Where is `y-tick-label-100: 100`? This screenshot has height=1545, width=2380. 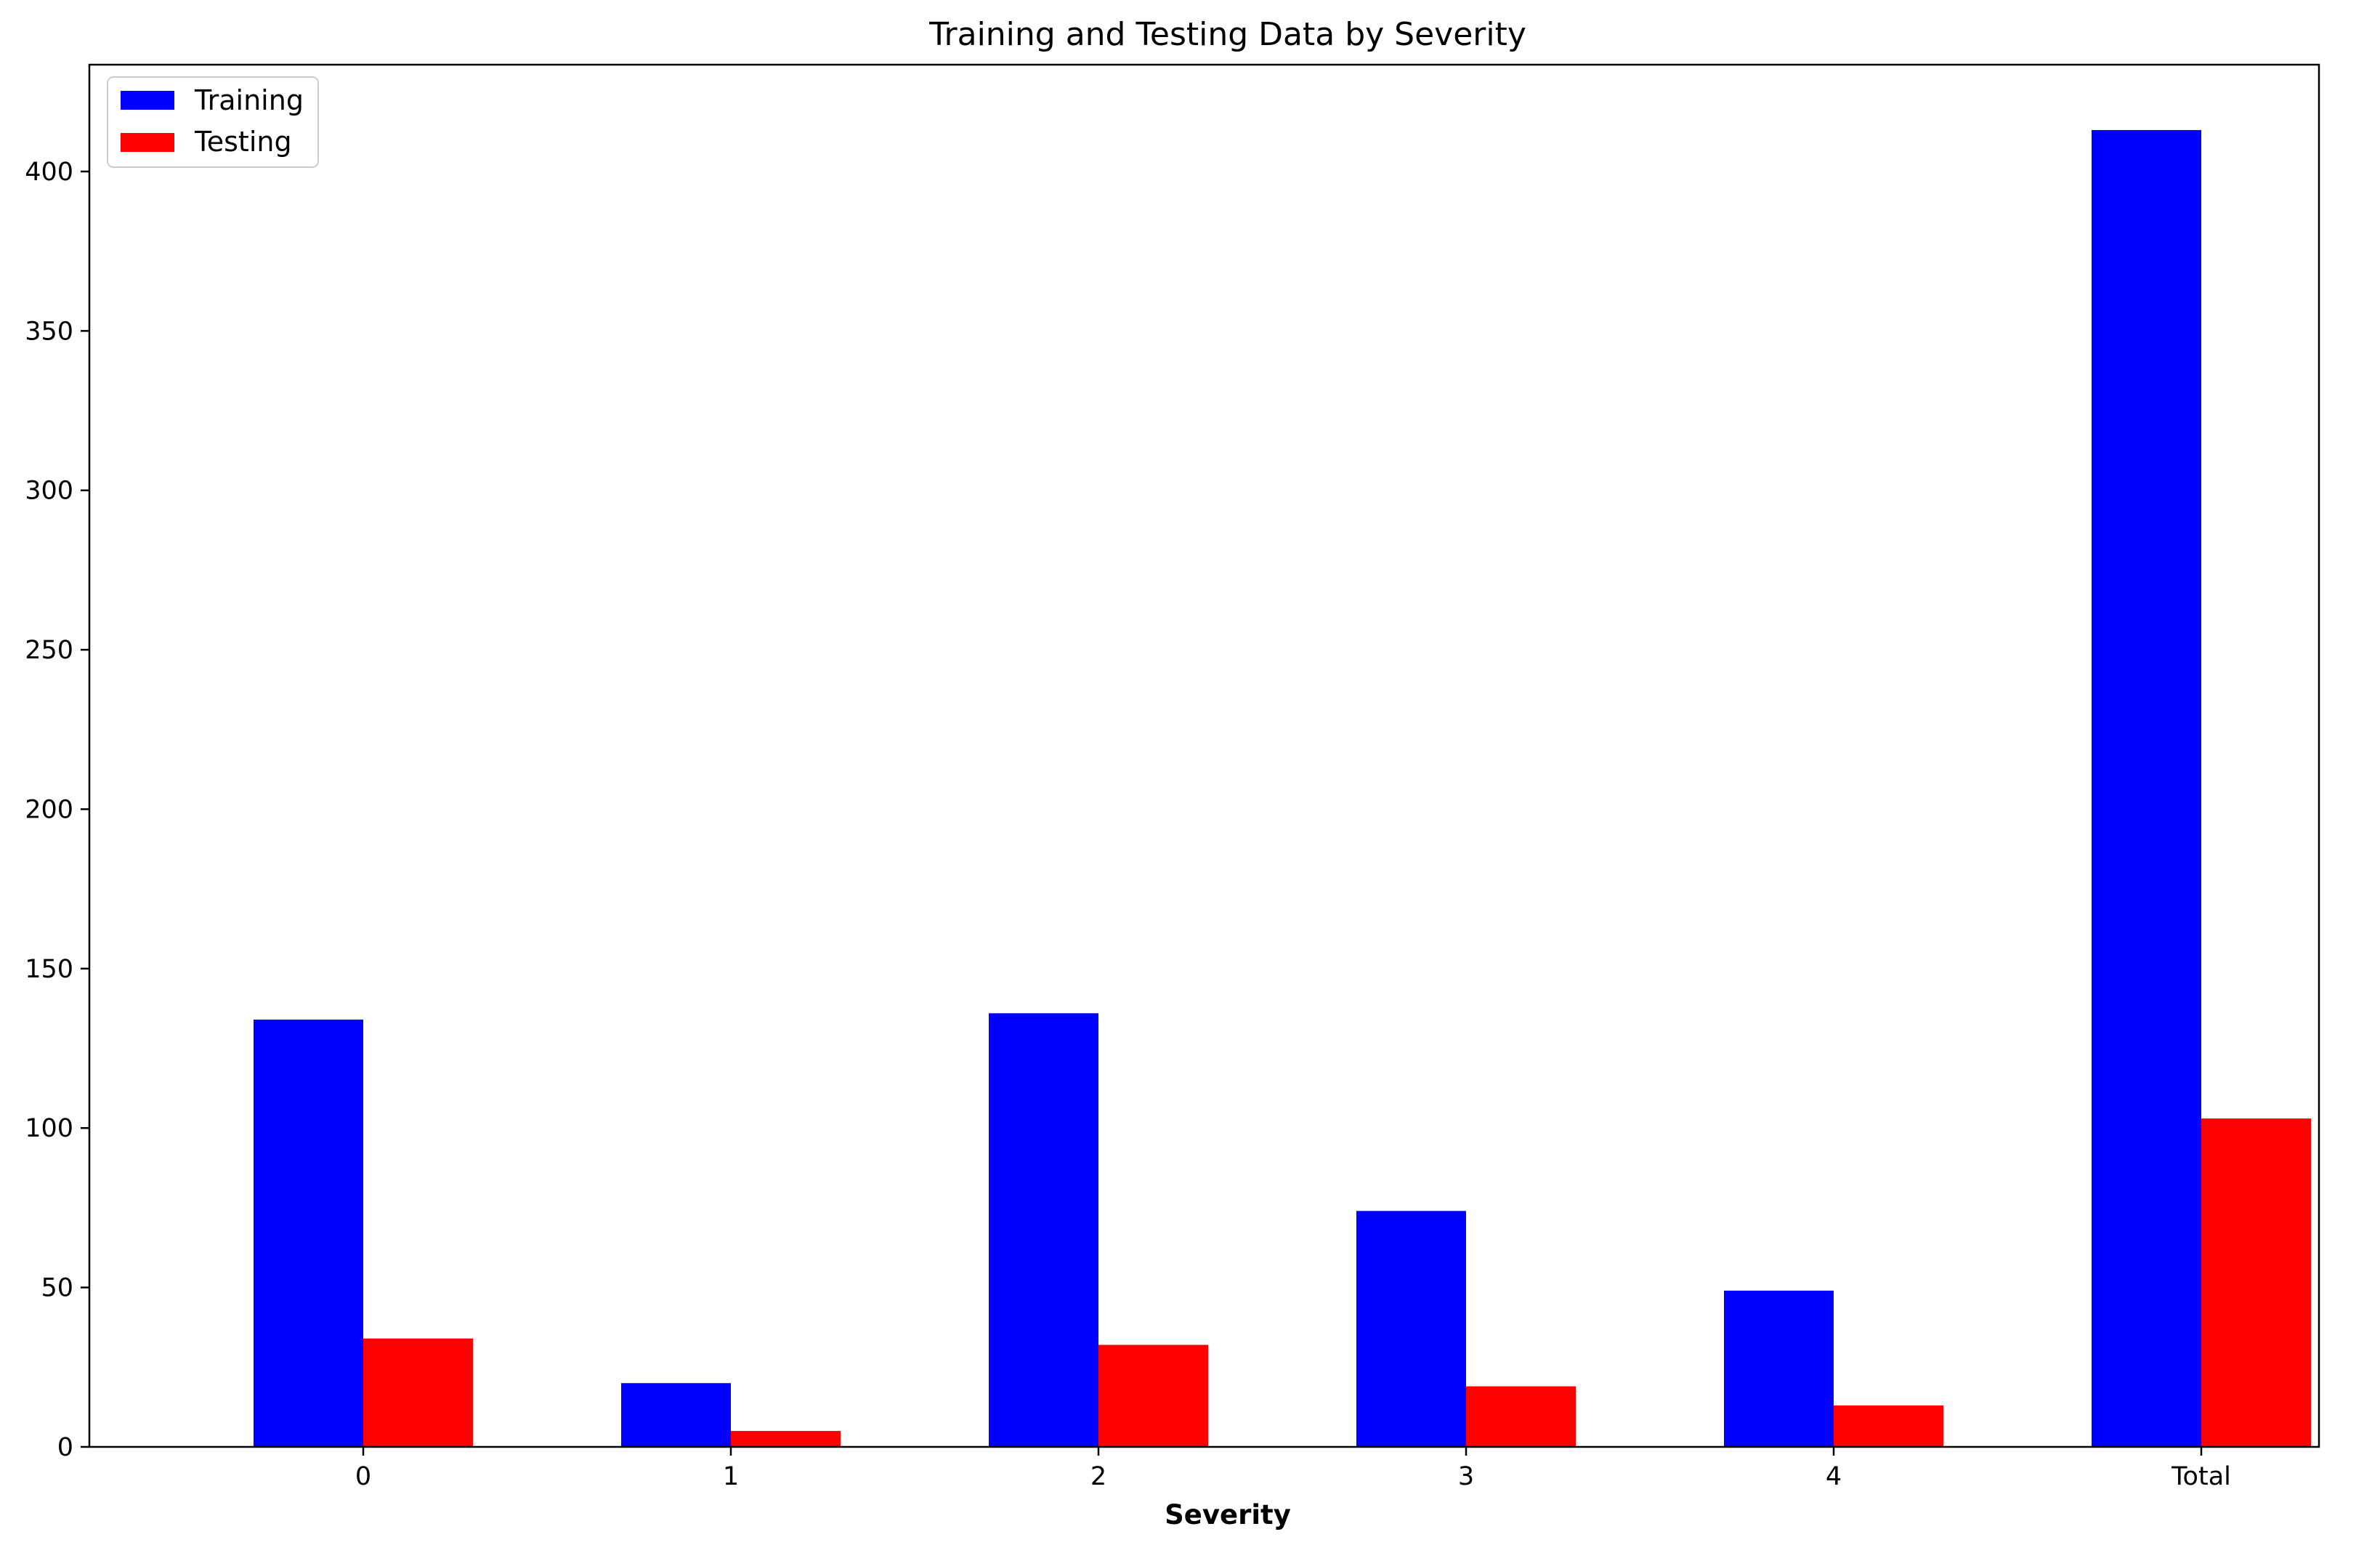 y-tick-label-100: 100 is located at coordinates (49, 1128).